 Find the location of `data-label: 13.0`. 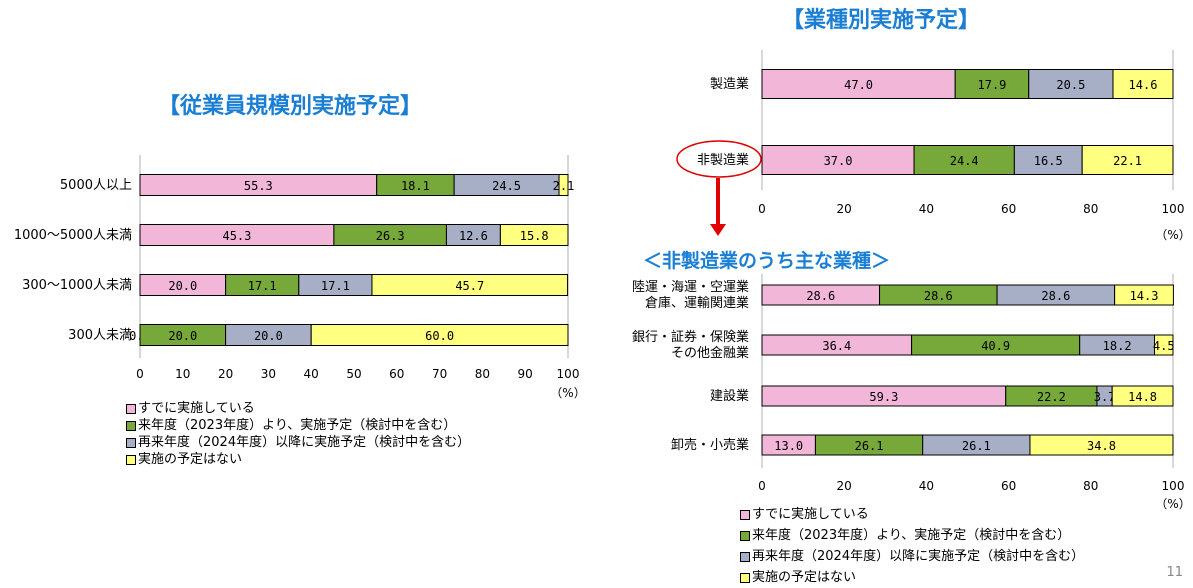

data-label: 13.0 is located at coordinates (788, 446).